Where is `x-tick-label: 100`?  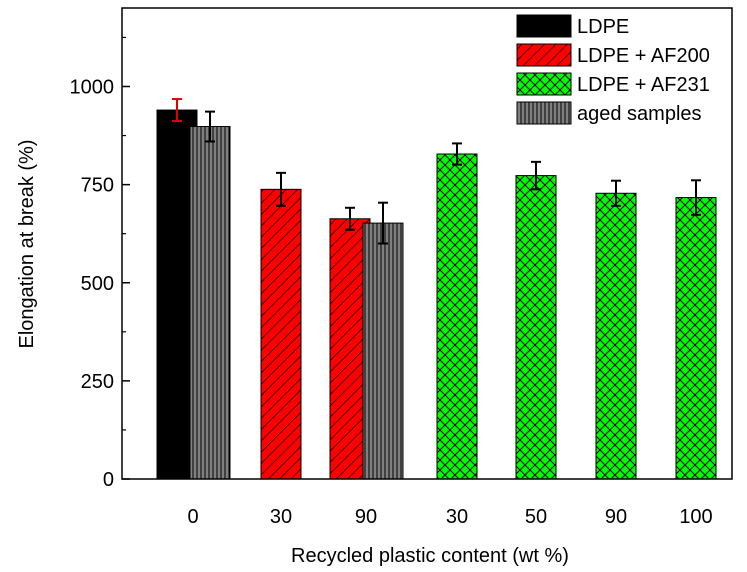 x-tick-label: 100 is located at coordinates (695, 517).